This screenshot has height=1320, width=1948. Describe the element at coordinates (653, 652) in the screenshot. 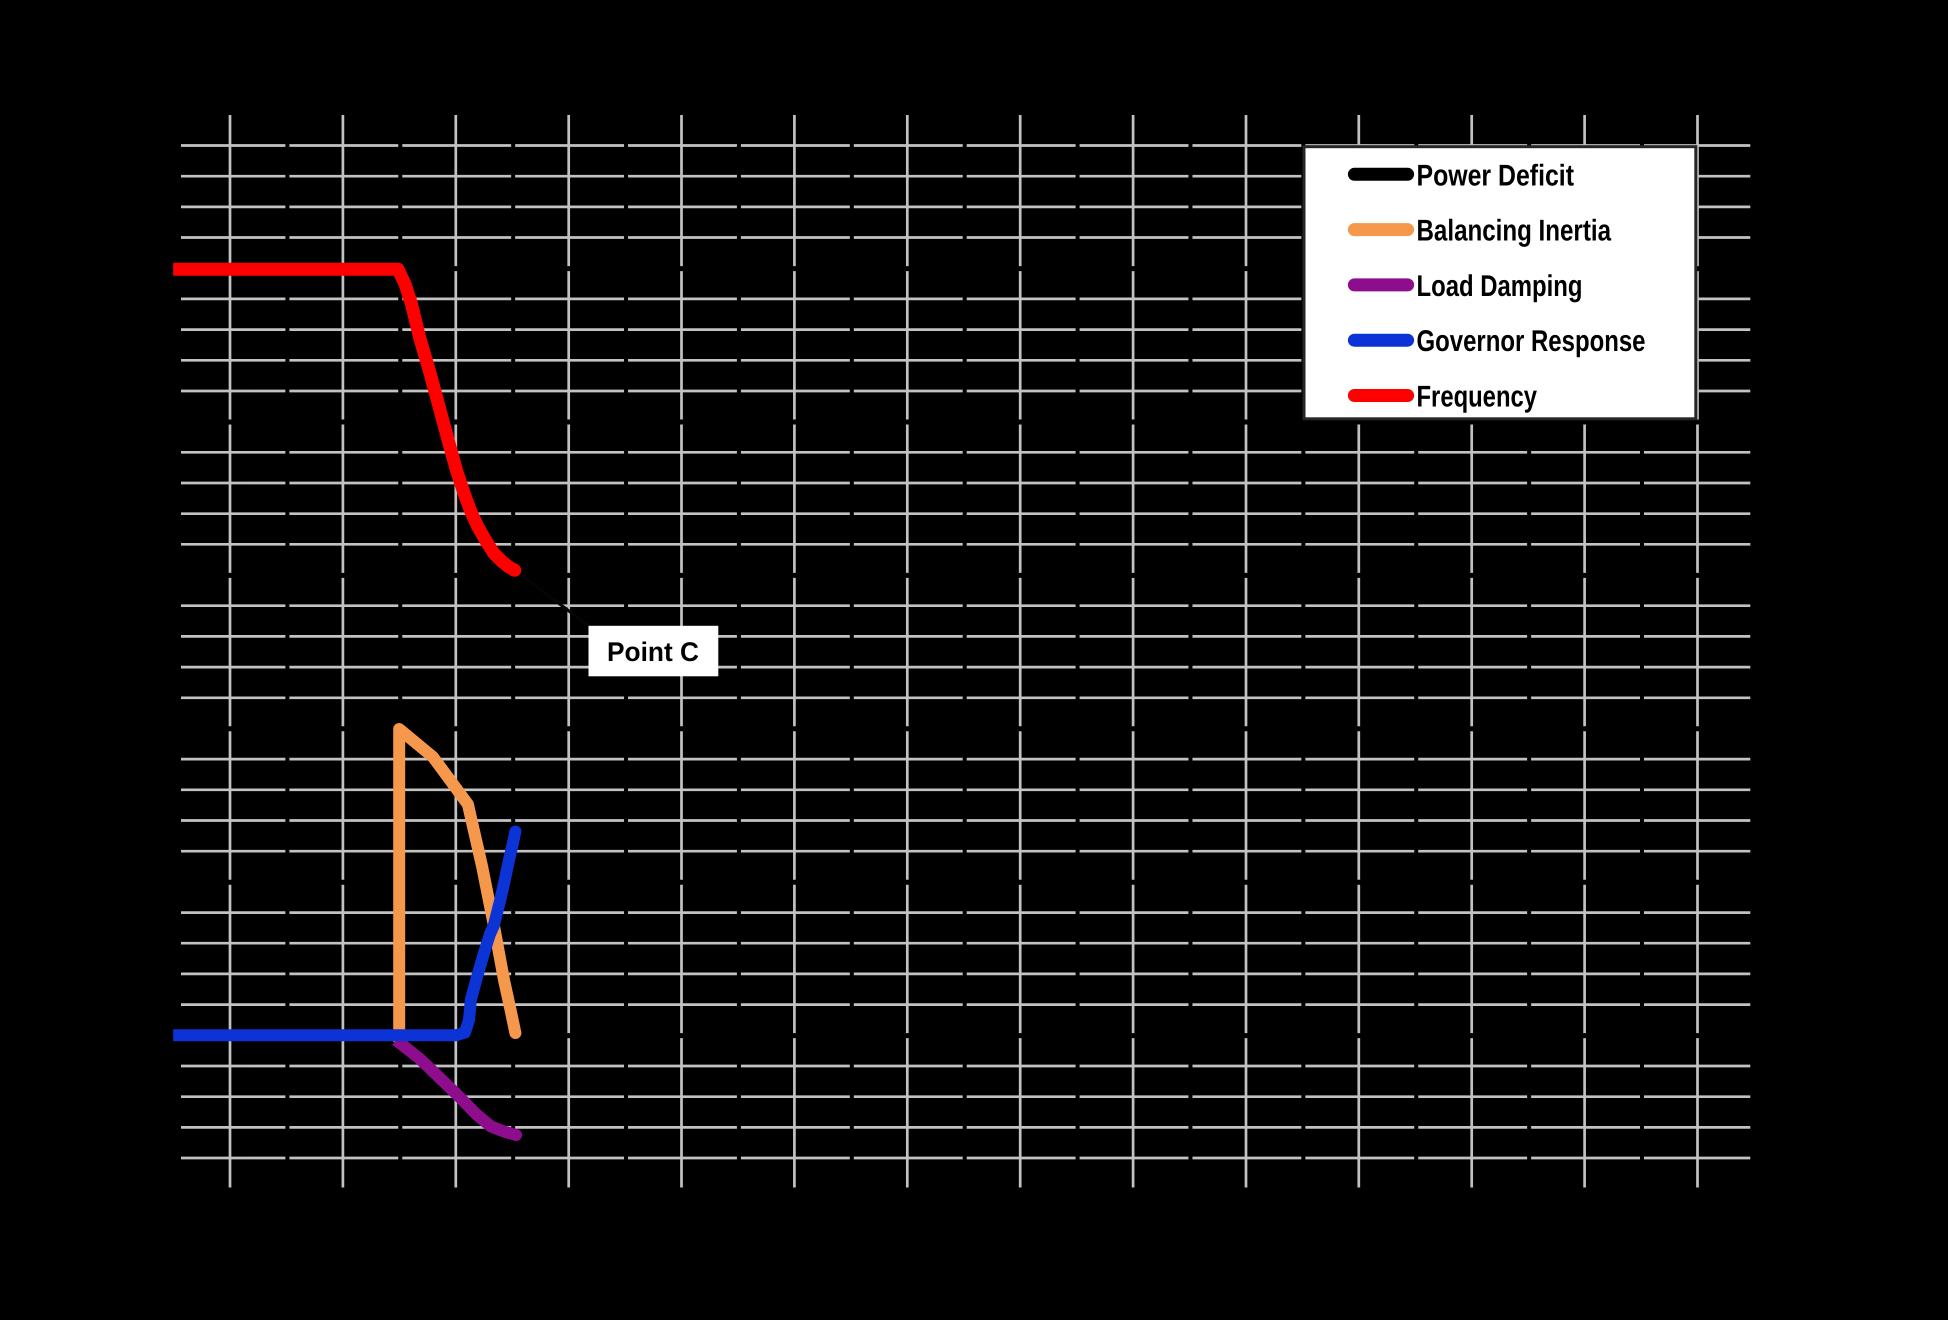

I see `svg-text: Point C` at that location.